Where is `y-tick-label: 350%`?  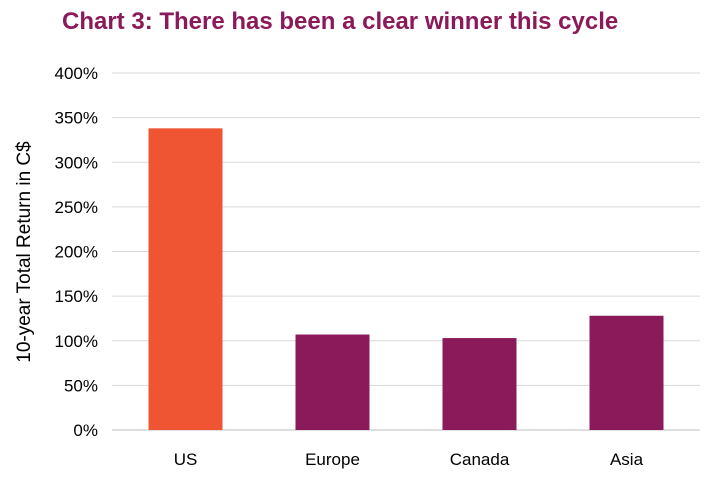 y-tick-label: 350% is located at coordinates (76, 118).